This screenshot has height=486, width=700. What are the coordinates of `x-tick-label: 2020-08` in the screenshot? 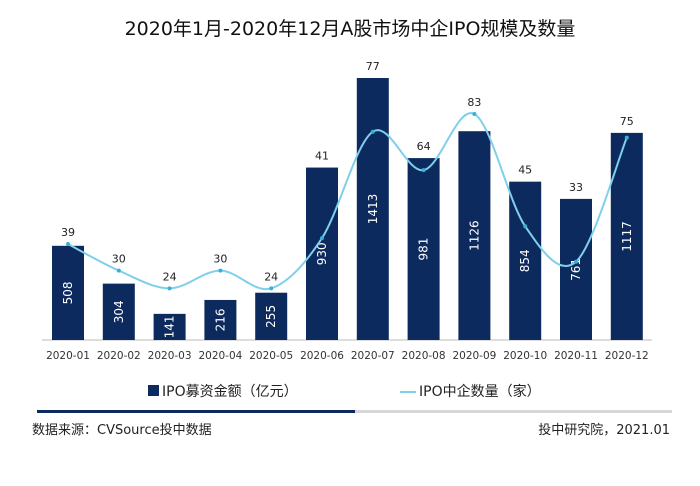 It's located at (424, 356).